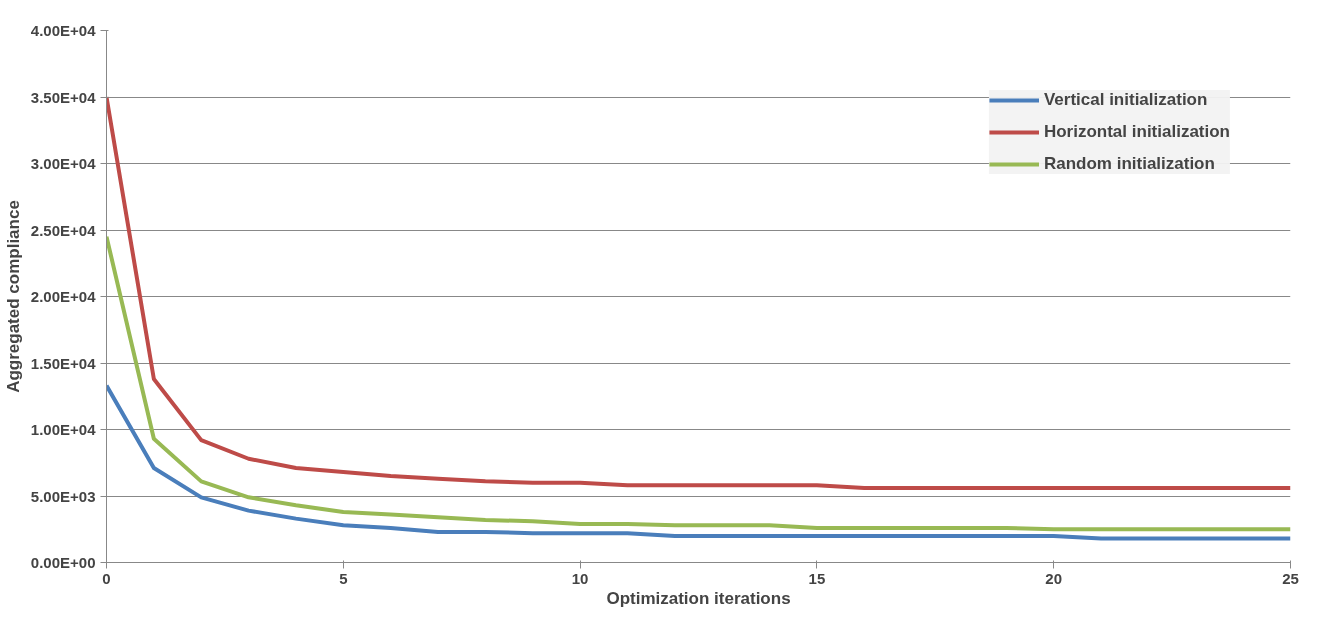 The image size is (1323, 621). Describe the element at coordinates (698, 598) in the screenshot. I see `x-axis-title: Optimization iterations` at that location.